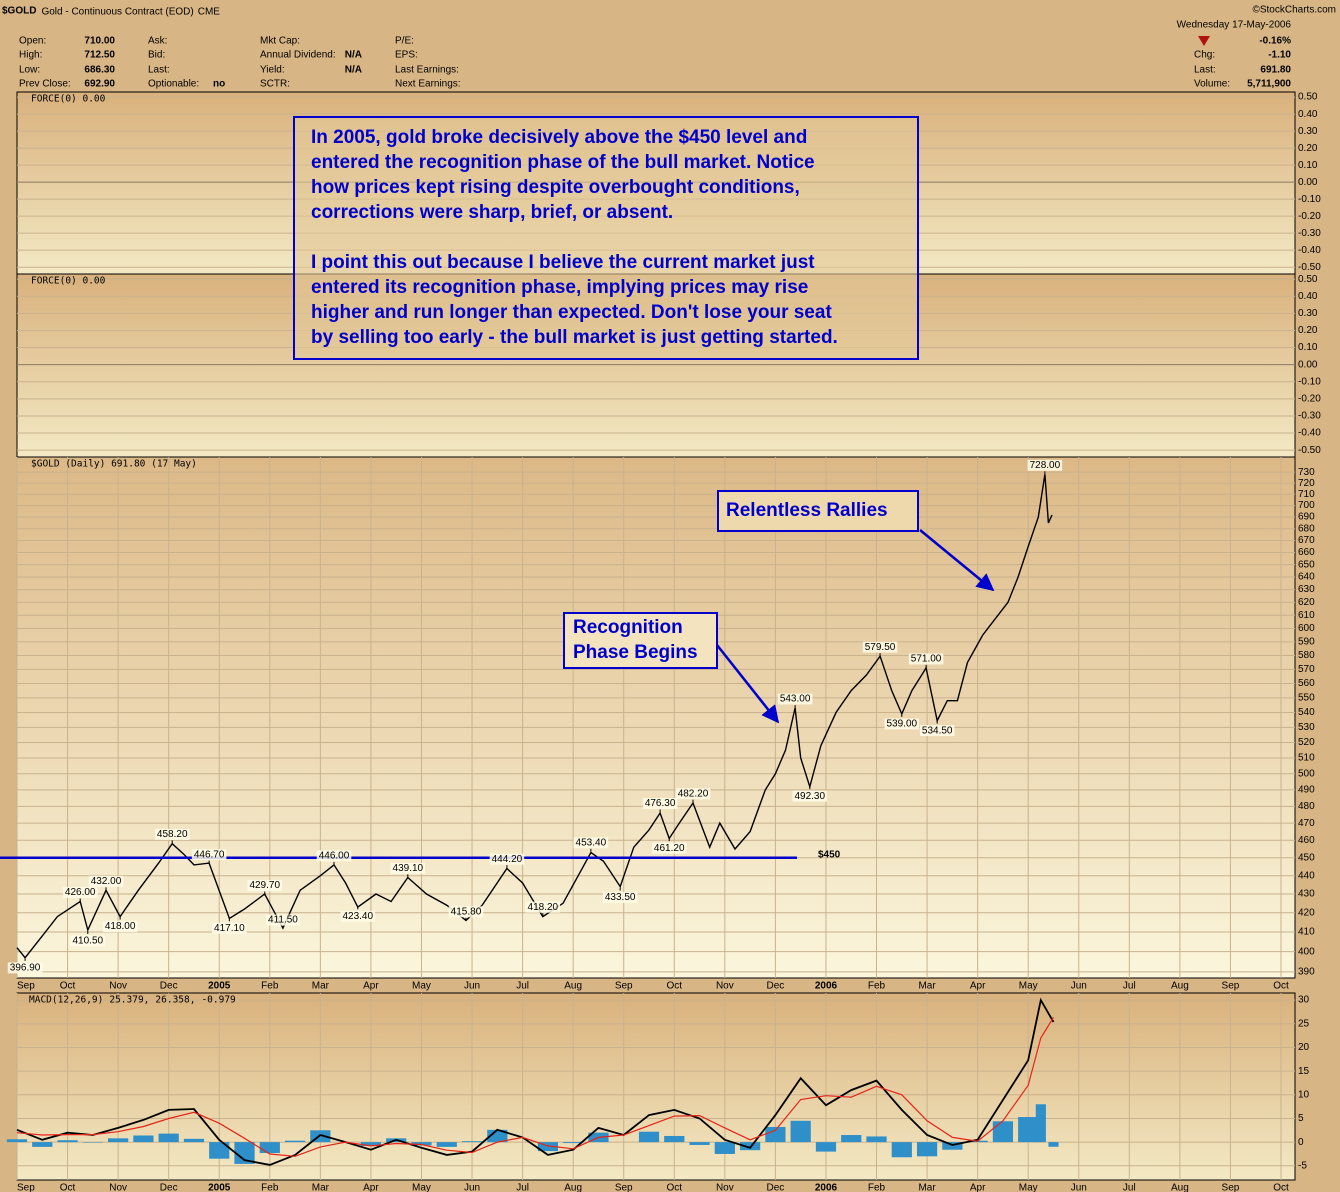 This screenshot has width=1340, height=1192. What do you see at coordinates (1306, 806) in the screenshot?
I see `y-tick-label: 480` at bounding box center [1306, 806].